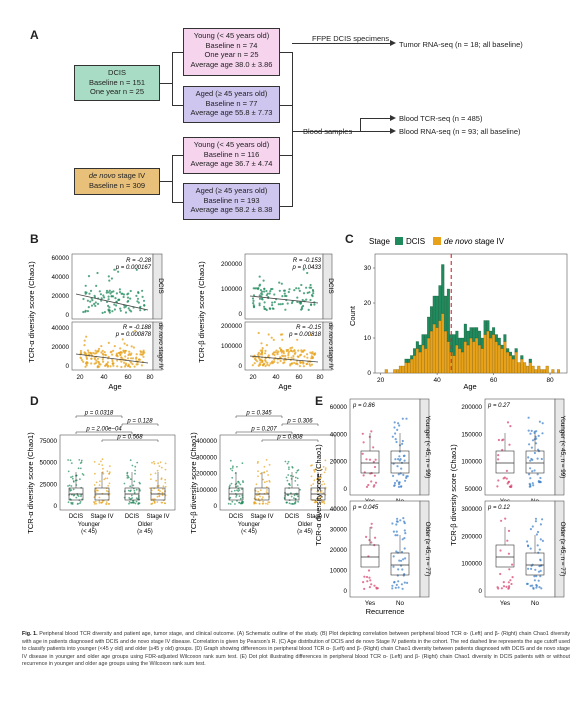 Image resolution: width=587 pixels, height=701 pixels. What do you see at coordinates (276, 377) in the screenshot?
I see `b-x-tick: 40` at bounding box center [276, 377].